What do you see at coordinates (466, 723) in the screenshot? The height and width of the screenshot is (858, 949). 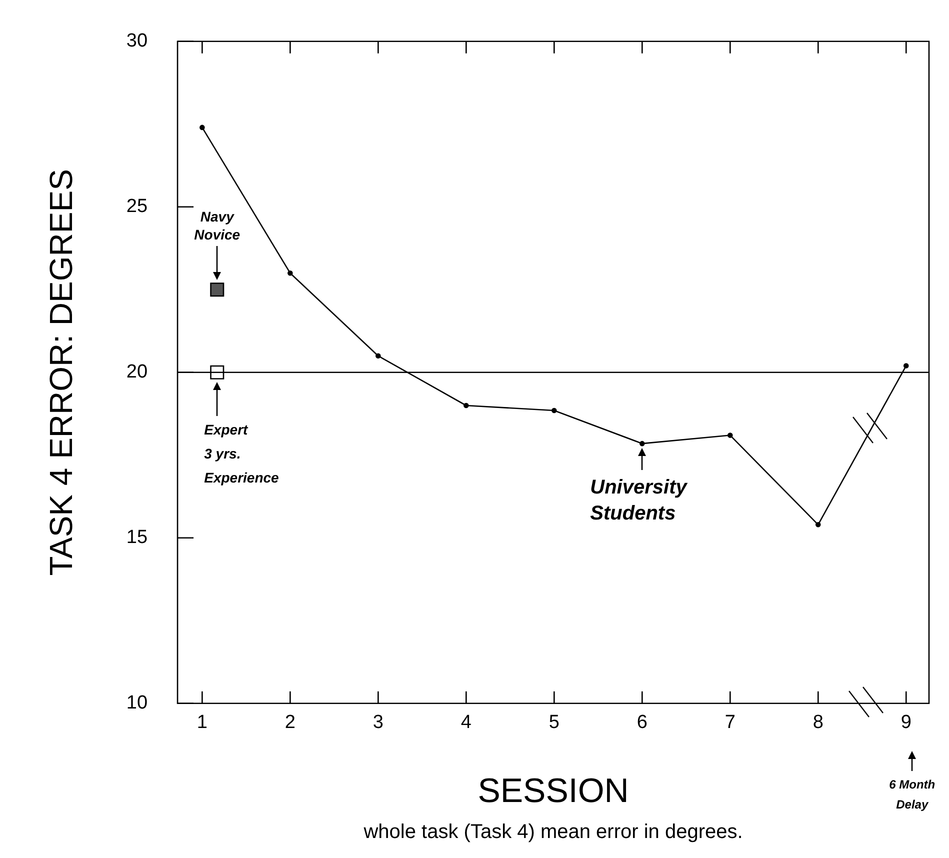 I see `x-tick-label: 4` at bounding box center [466, 723].